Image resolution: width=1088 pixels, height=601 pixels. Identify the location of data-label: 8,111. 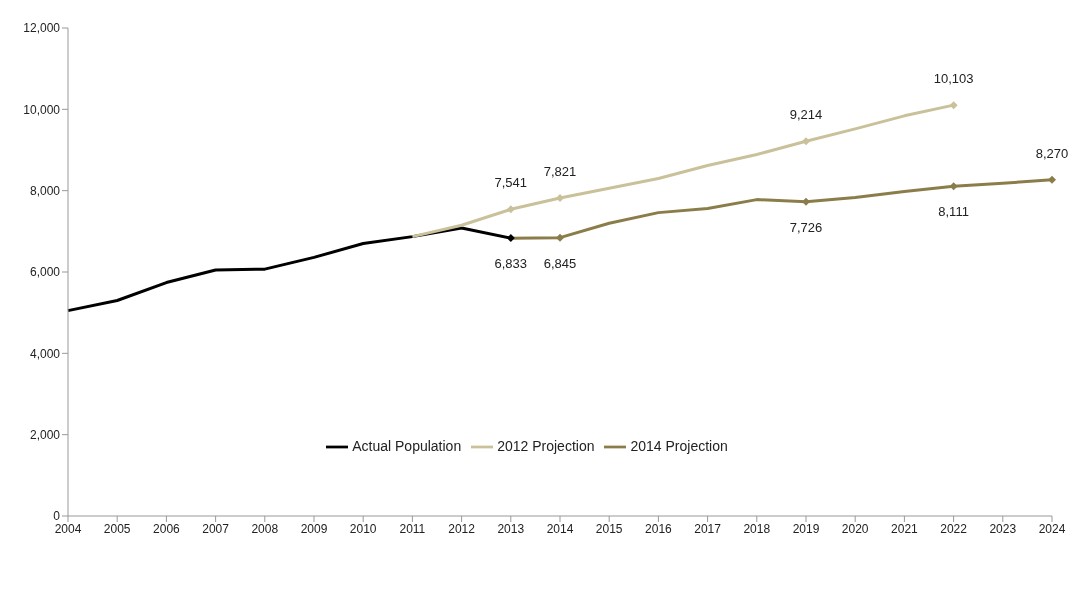
(953, 212).